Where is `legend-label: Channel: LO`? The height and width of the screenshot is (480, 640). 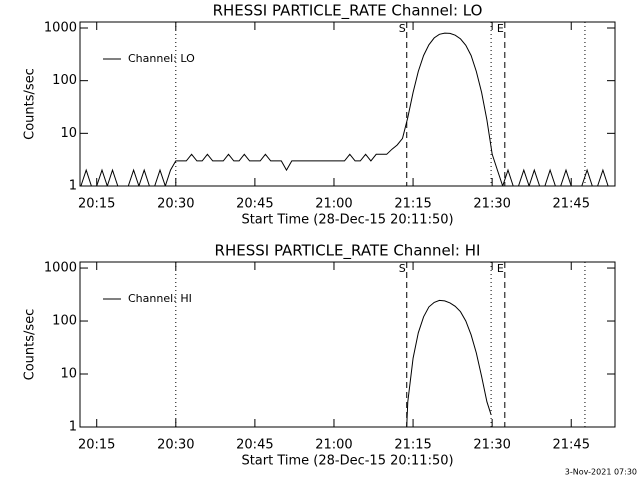
legend-label: Channel: LO is located at coordinates (161, 58).